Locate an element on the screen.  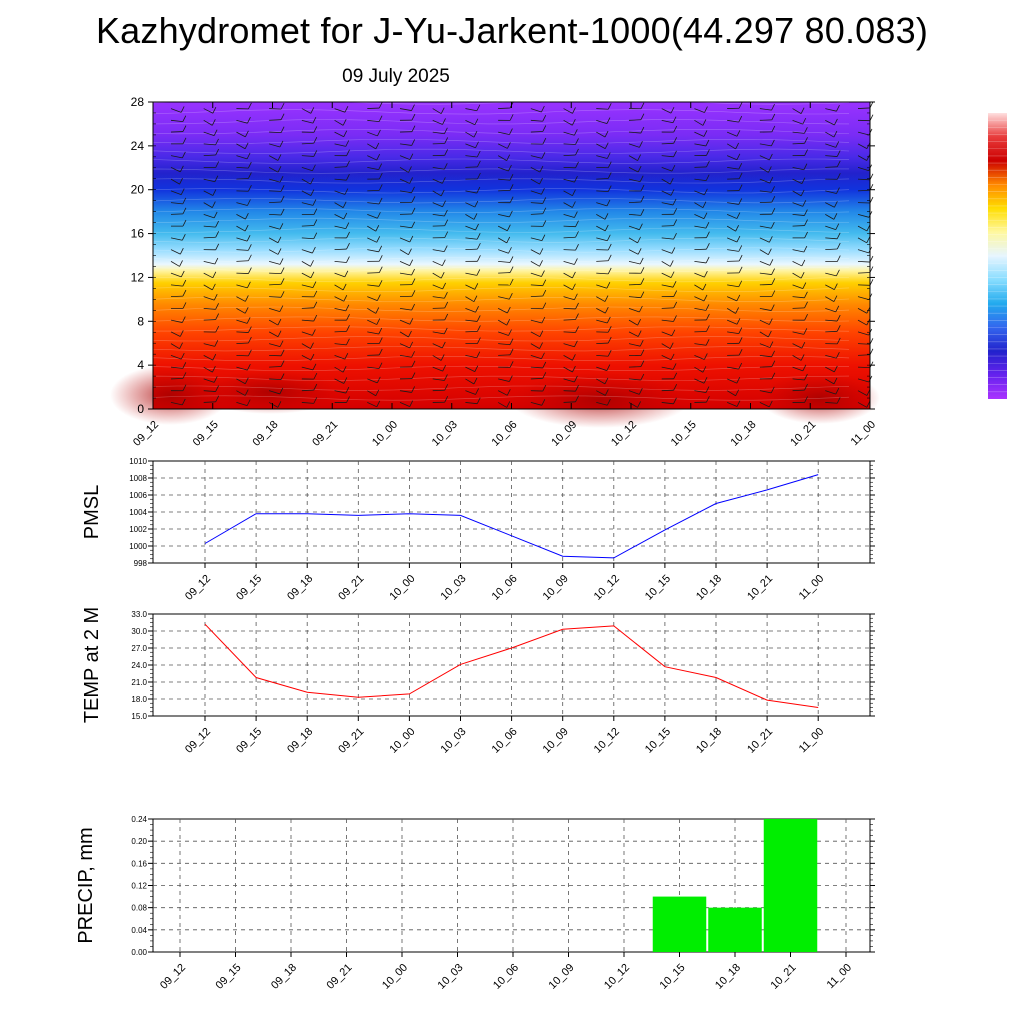
x-tick-label: 09_21 is located at coordinates (351, 741).